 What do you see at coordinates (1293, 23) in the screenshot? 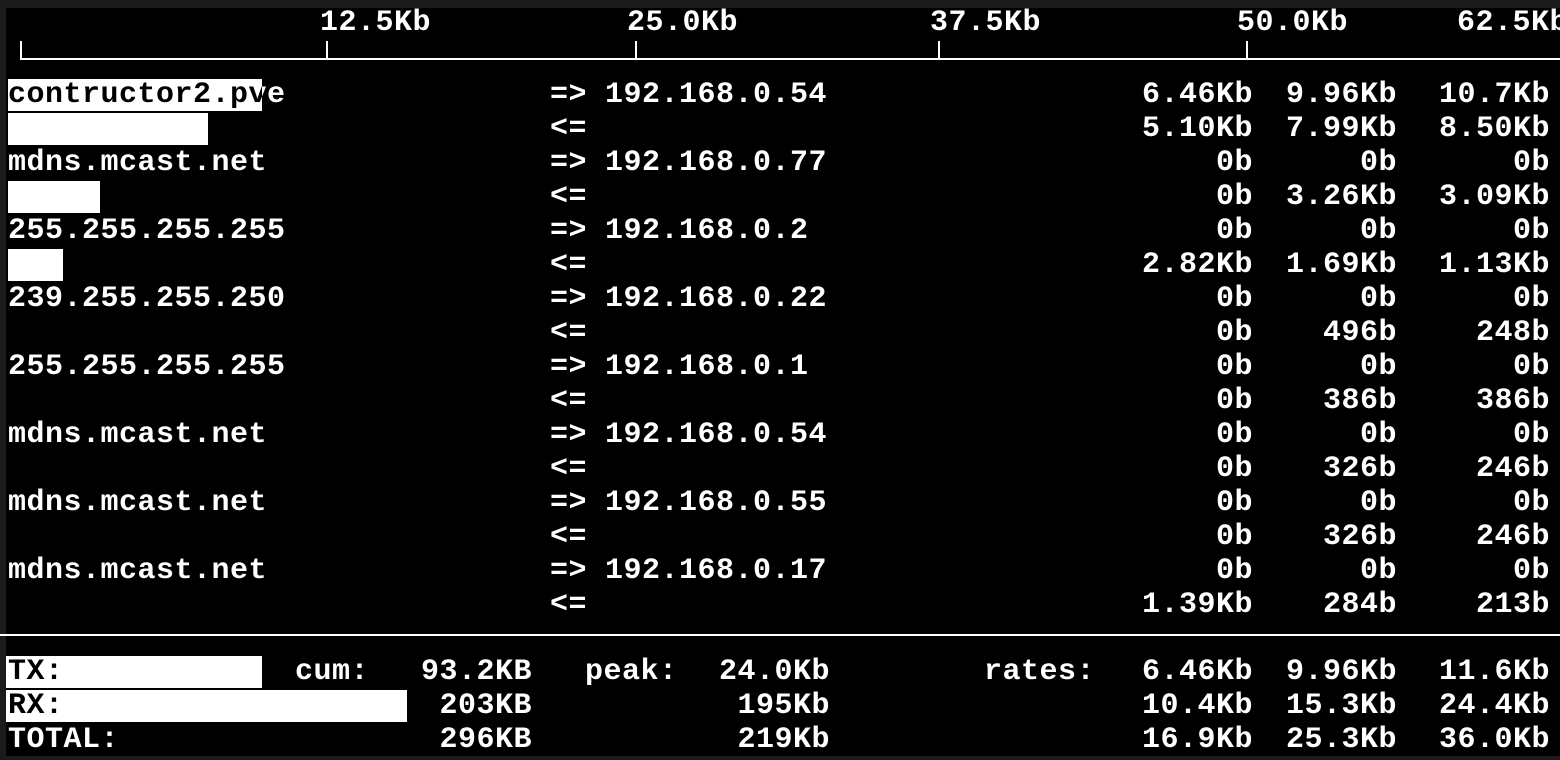
I see `scale-label: 50.0Kb` at bounding box center [1293, 23].